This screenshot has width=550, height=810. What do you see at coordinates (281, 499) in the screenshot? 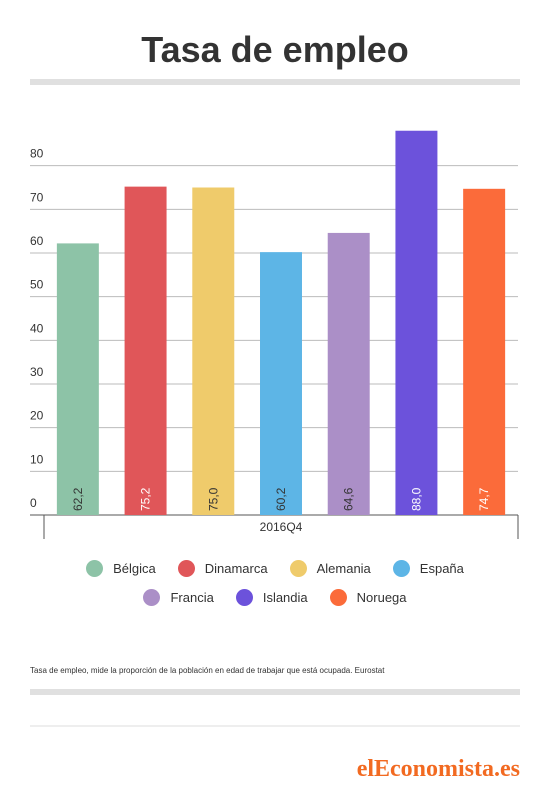
I see `value-label: 60,2` at bounding box center [281, 499].